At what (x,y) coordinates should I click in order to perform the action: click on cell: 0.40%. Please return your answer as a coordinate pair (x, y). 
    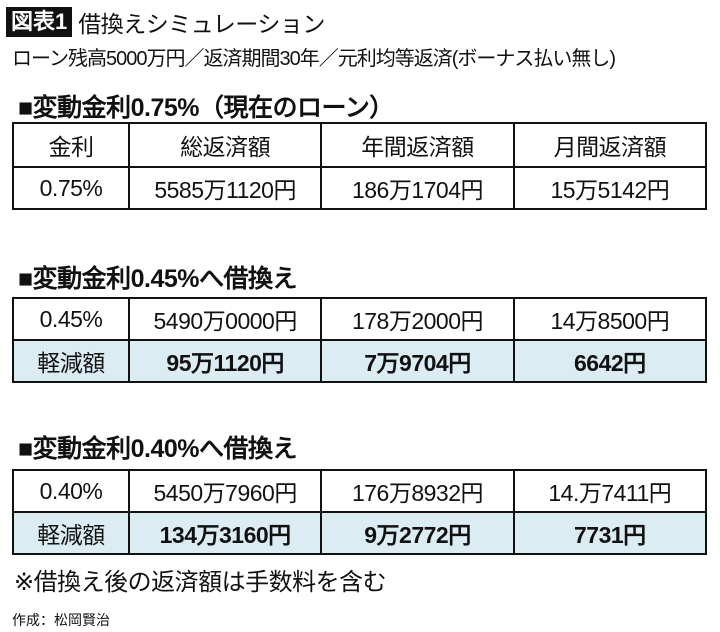
    Looking at the image, I should click on (71, 491).